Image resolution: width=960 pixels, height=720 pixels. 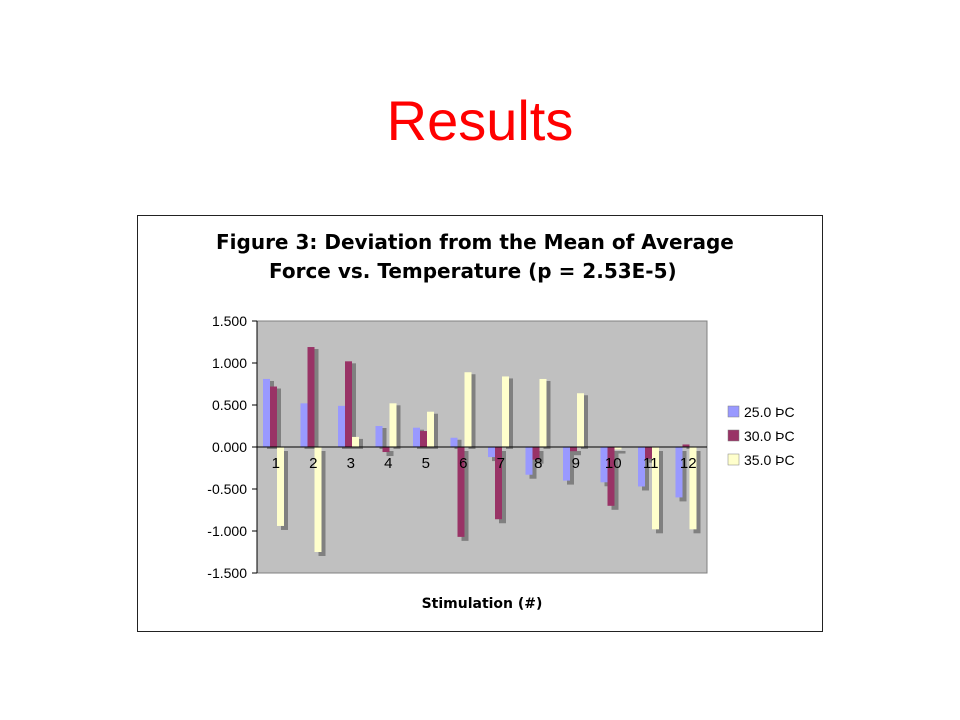 I want to click on y-tick-label: -1.000, so click(x=227, y=531).